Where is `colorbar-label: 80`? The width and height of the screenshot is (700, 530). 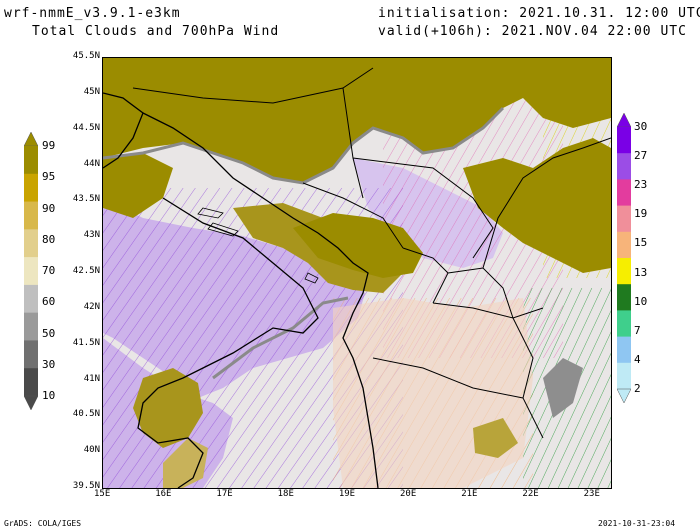 colorbar-label: 80 is located at coordinates (49, 239).